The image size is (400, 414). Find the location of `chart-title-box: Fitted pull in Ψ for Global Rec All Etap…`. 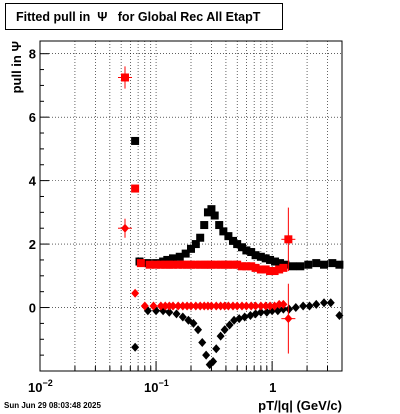

chart-title-box: Fitted pull in Ψ for Global Rec All Etap… is located at coordinates (144, 16).